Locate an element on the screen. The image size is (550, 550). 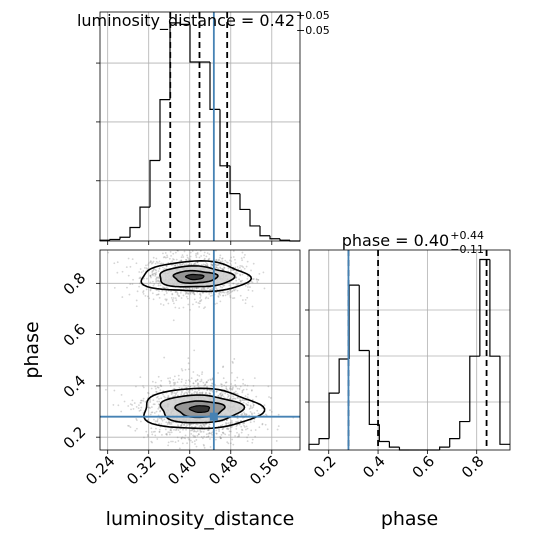
phase-histogram-frame is located at coordinates (409, 350).